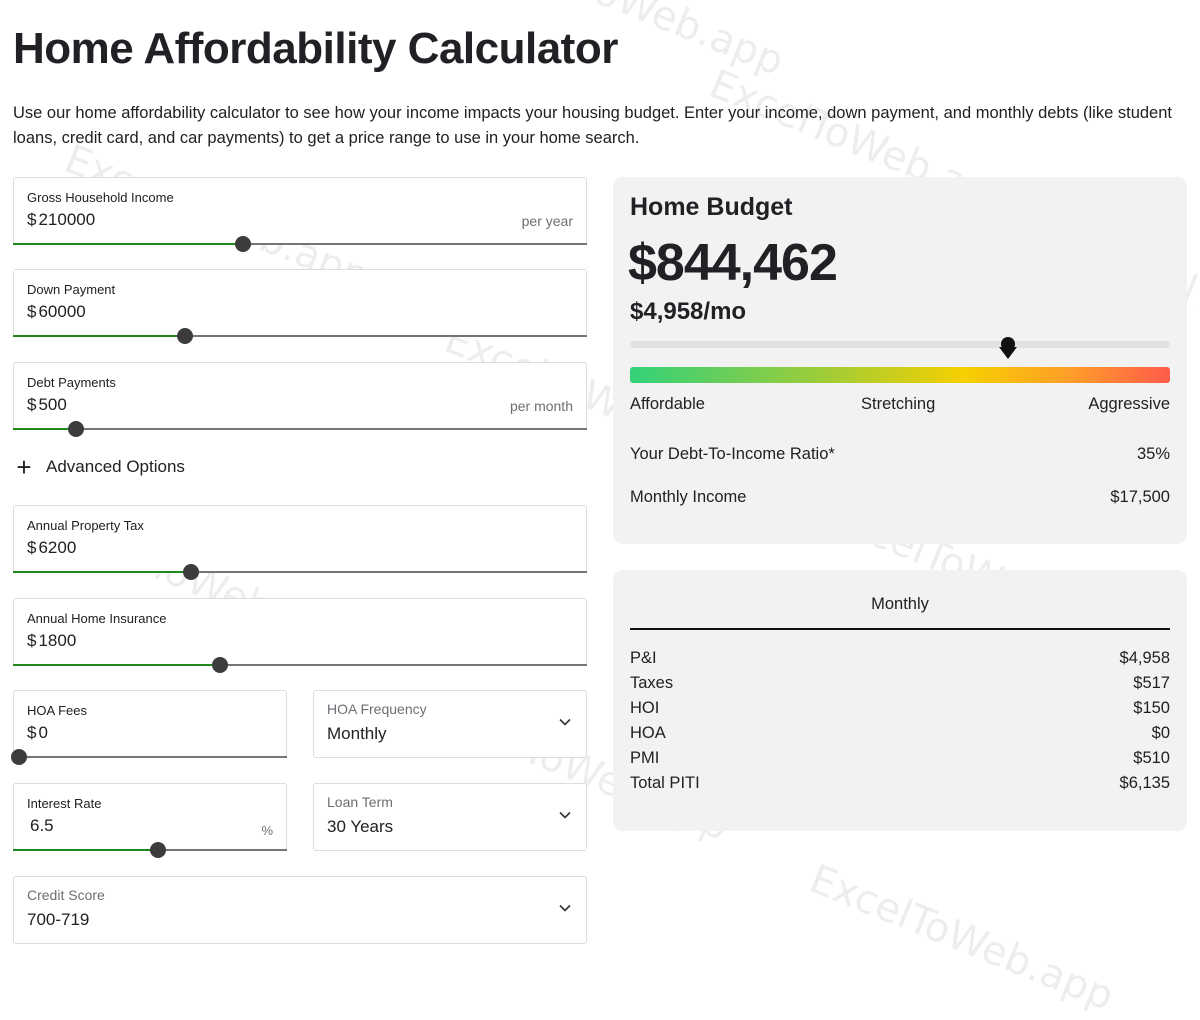  What do you see at coordinates (1160, 733) in the screenshot?
I see `row-value: $0` at bounding box center [1160, 733].